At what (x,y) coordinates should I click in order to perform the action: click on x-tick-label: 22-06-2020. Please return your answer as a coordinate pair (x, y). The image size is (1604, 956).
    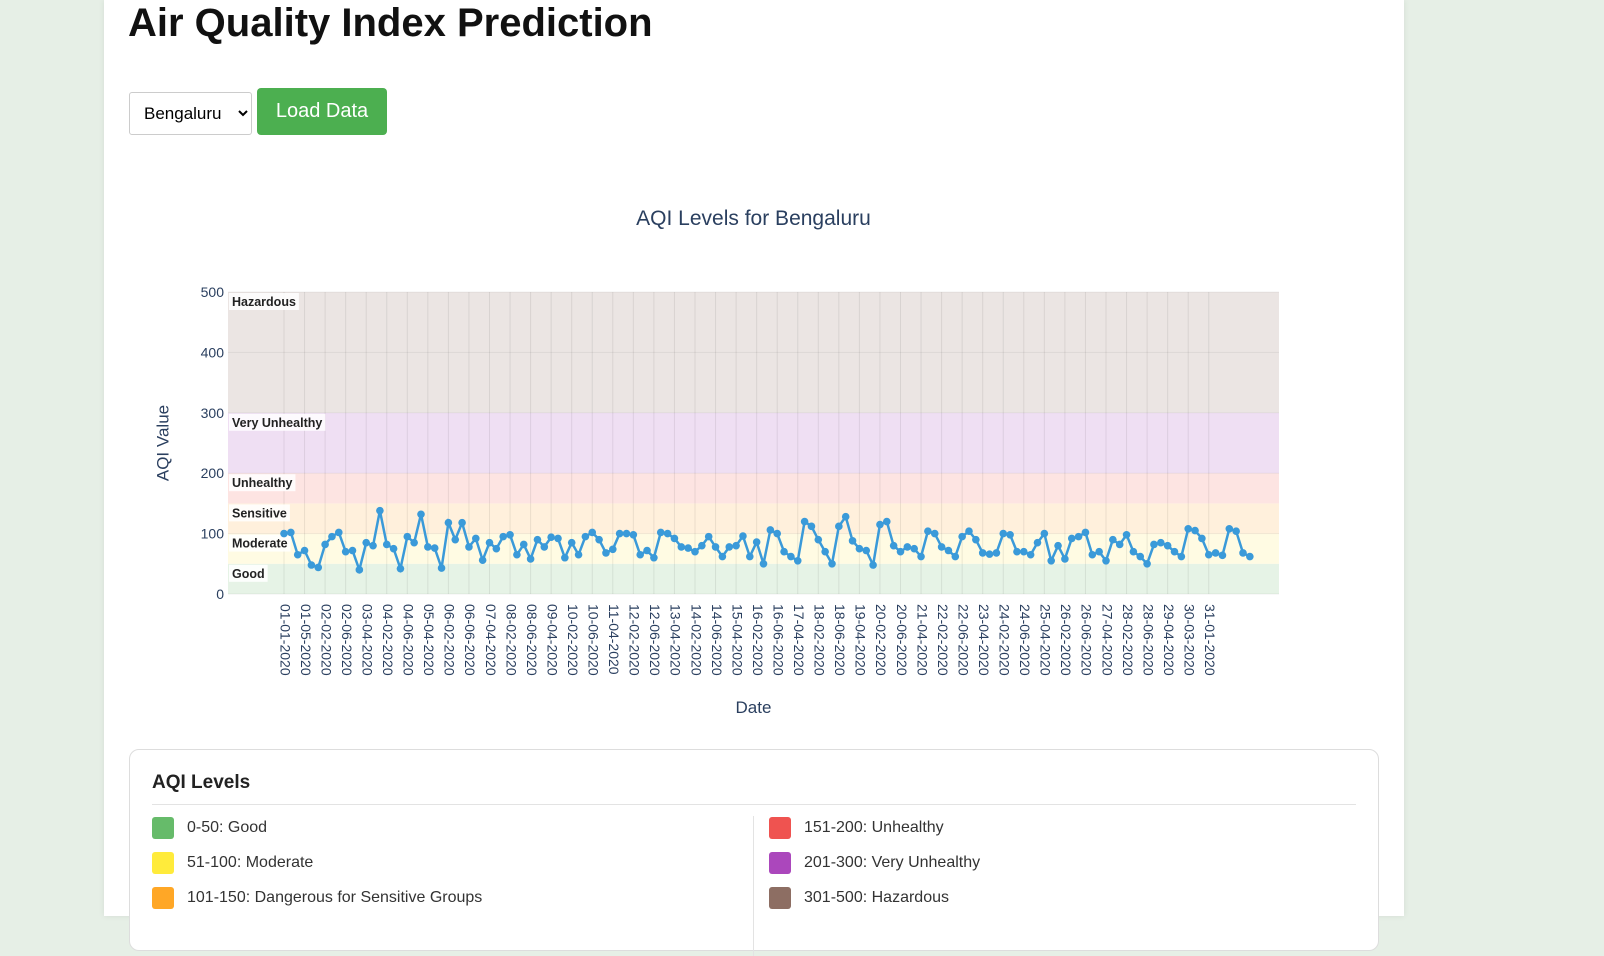
    Looking at the image, I should click on (963, 640).